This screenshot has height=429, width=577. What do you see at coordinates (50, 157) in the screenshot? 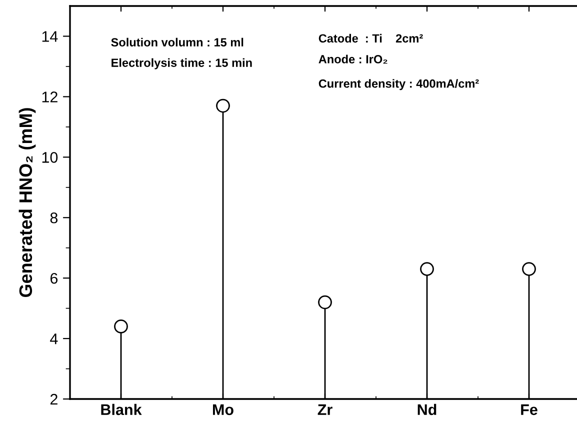
I see `y-tick-label: 10` at bounding box center [50, 157].